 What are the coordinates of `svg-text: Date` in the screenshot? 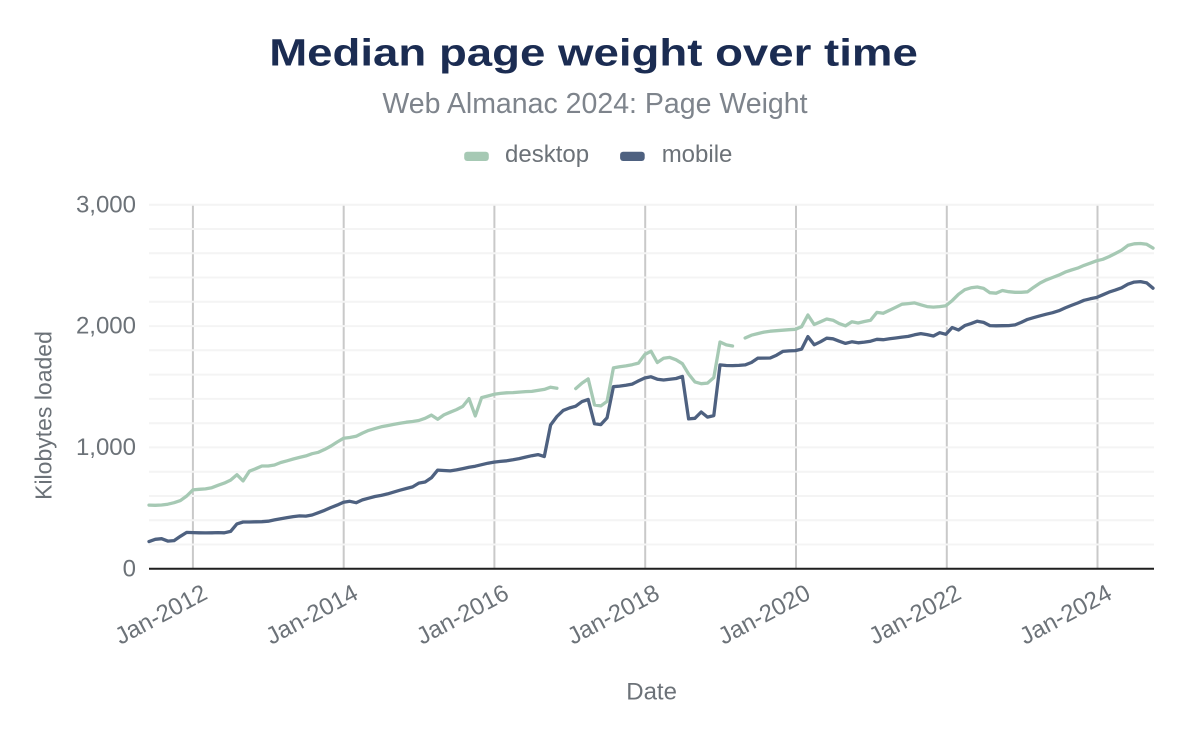 It's located at (651, 691).